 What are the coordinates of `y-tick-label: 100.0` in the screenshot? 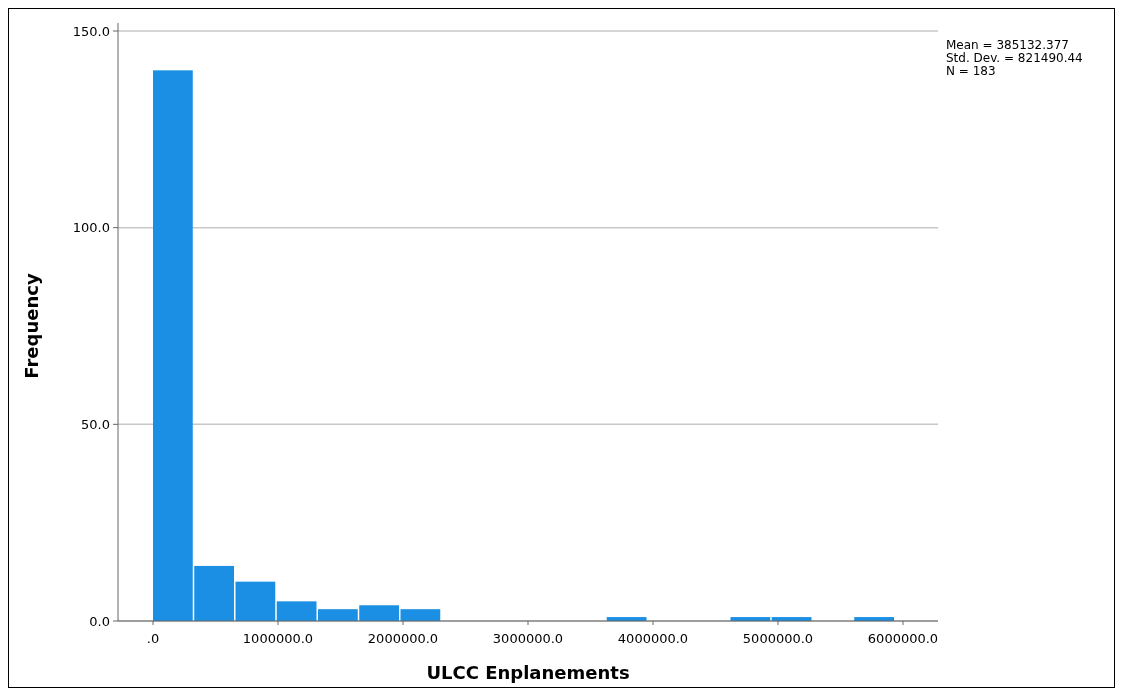 It's located at (91, 228).